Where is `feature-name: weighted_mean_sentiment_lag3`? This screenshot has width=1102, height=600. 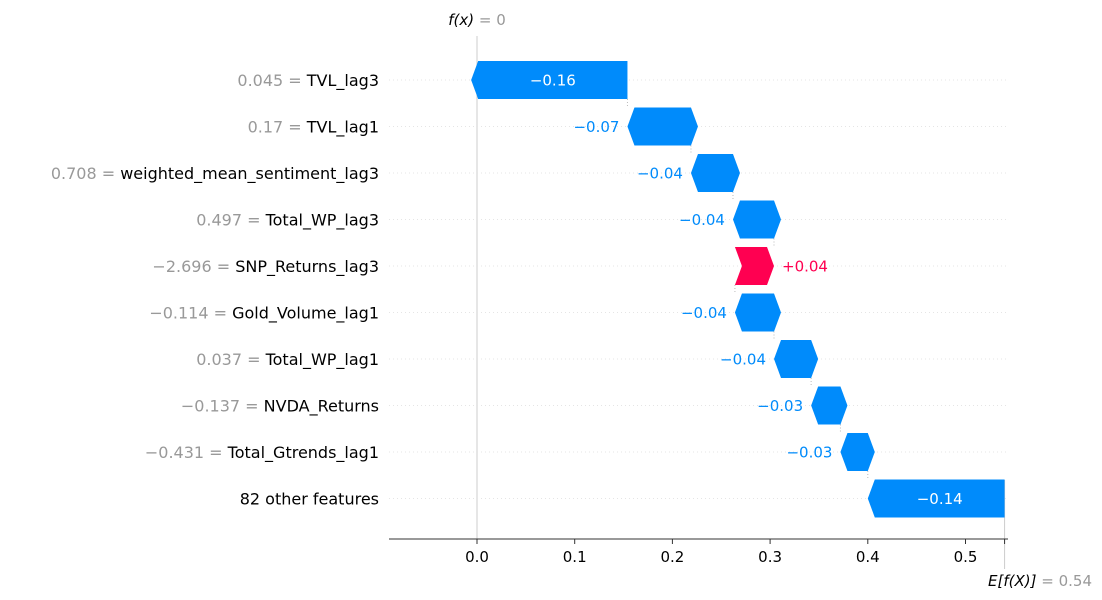
feature-name: weighted_mean_sentiment_lag3 is located at coordinates (249, 174).